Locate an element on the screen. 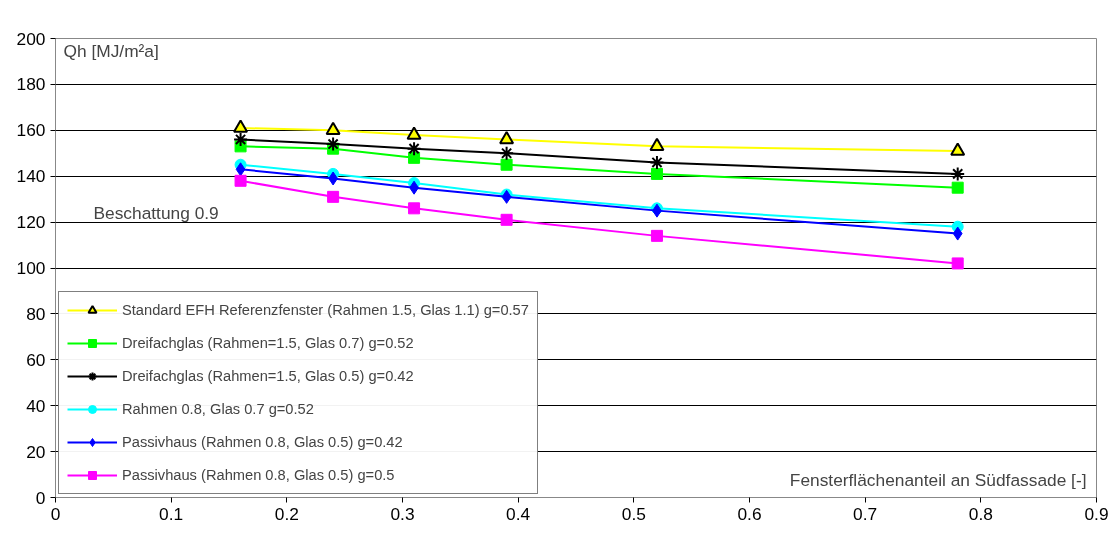  y-tick-label: 0 is located at coordinates (40, 497).